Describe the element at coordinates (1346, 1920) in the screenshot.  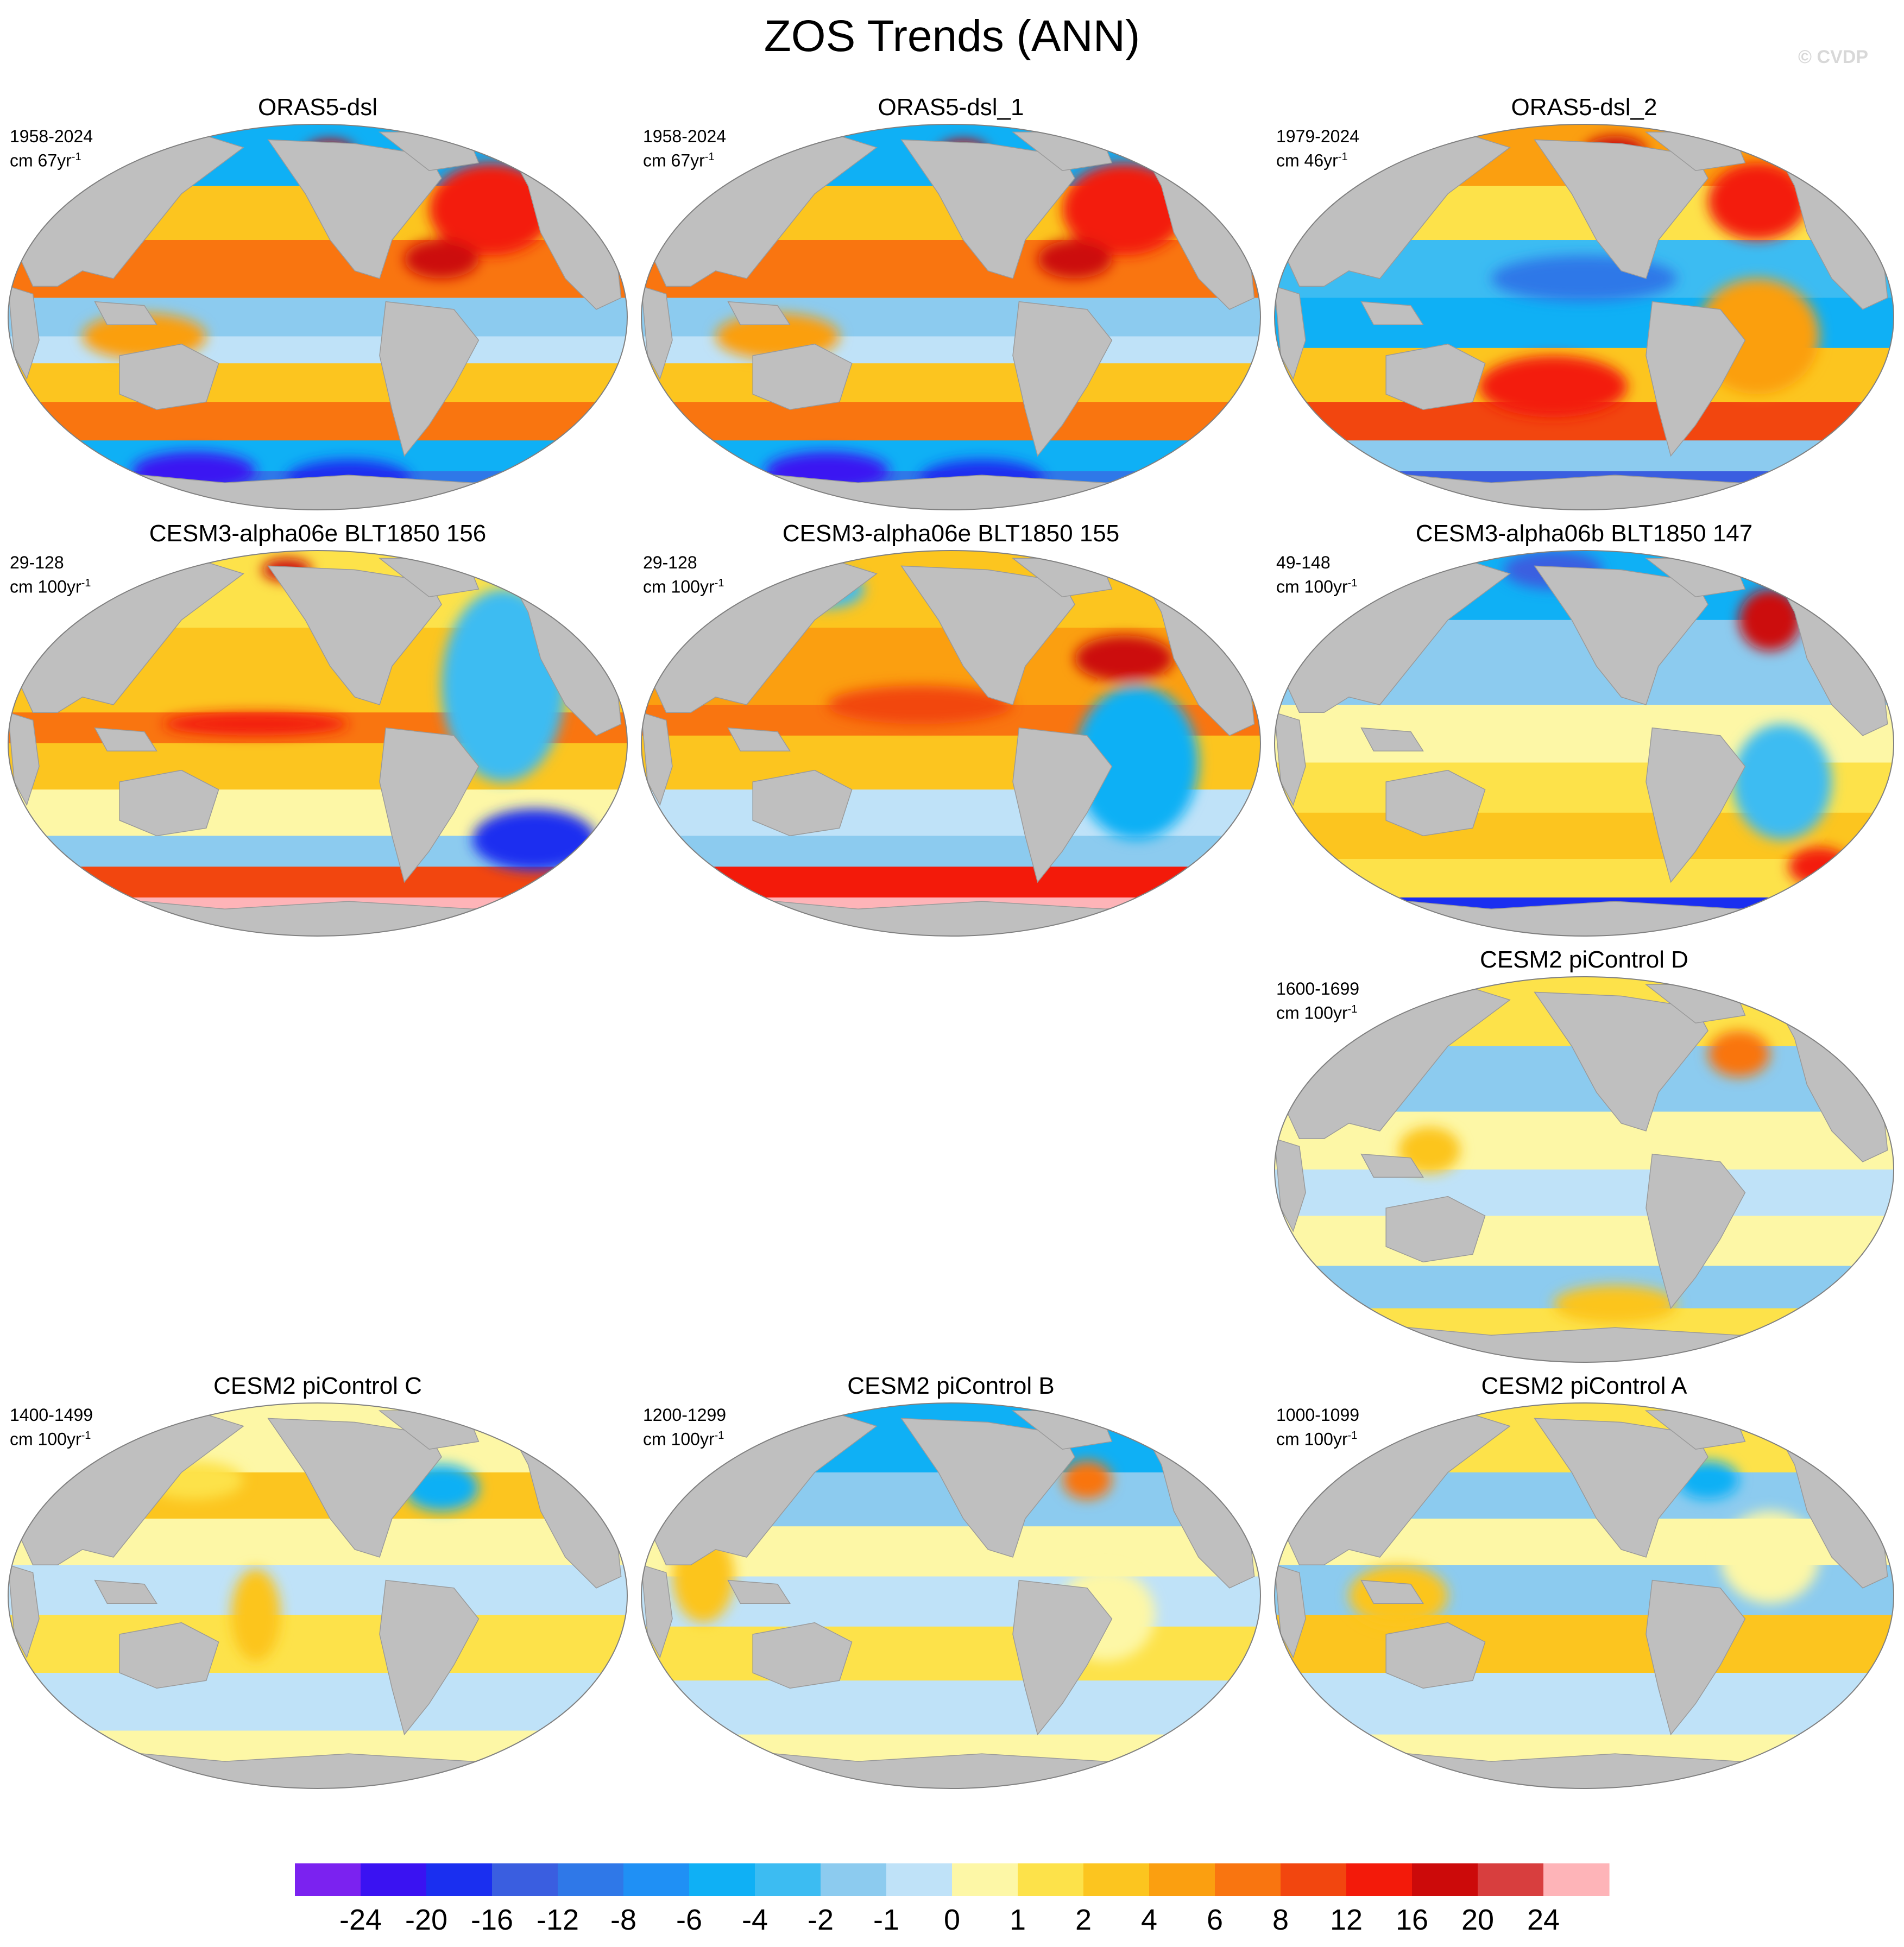
I see `colorbar-tick-label: 12` at that location.